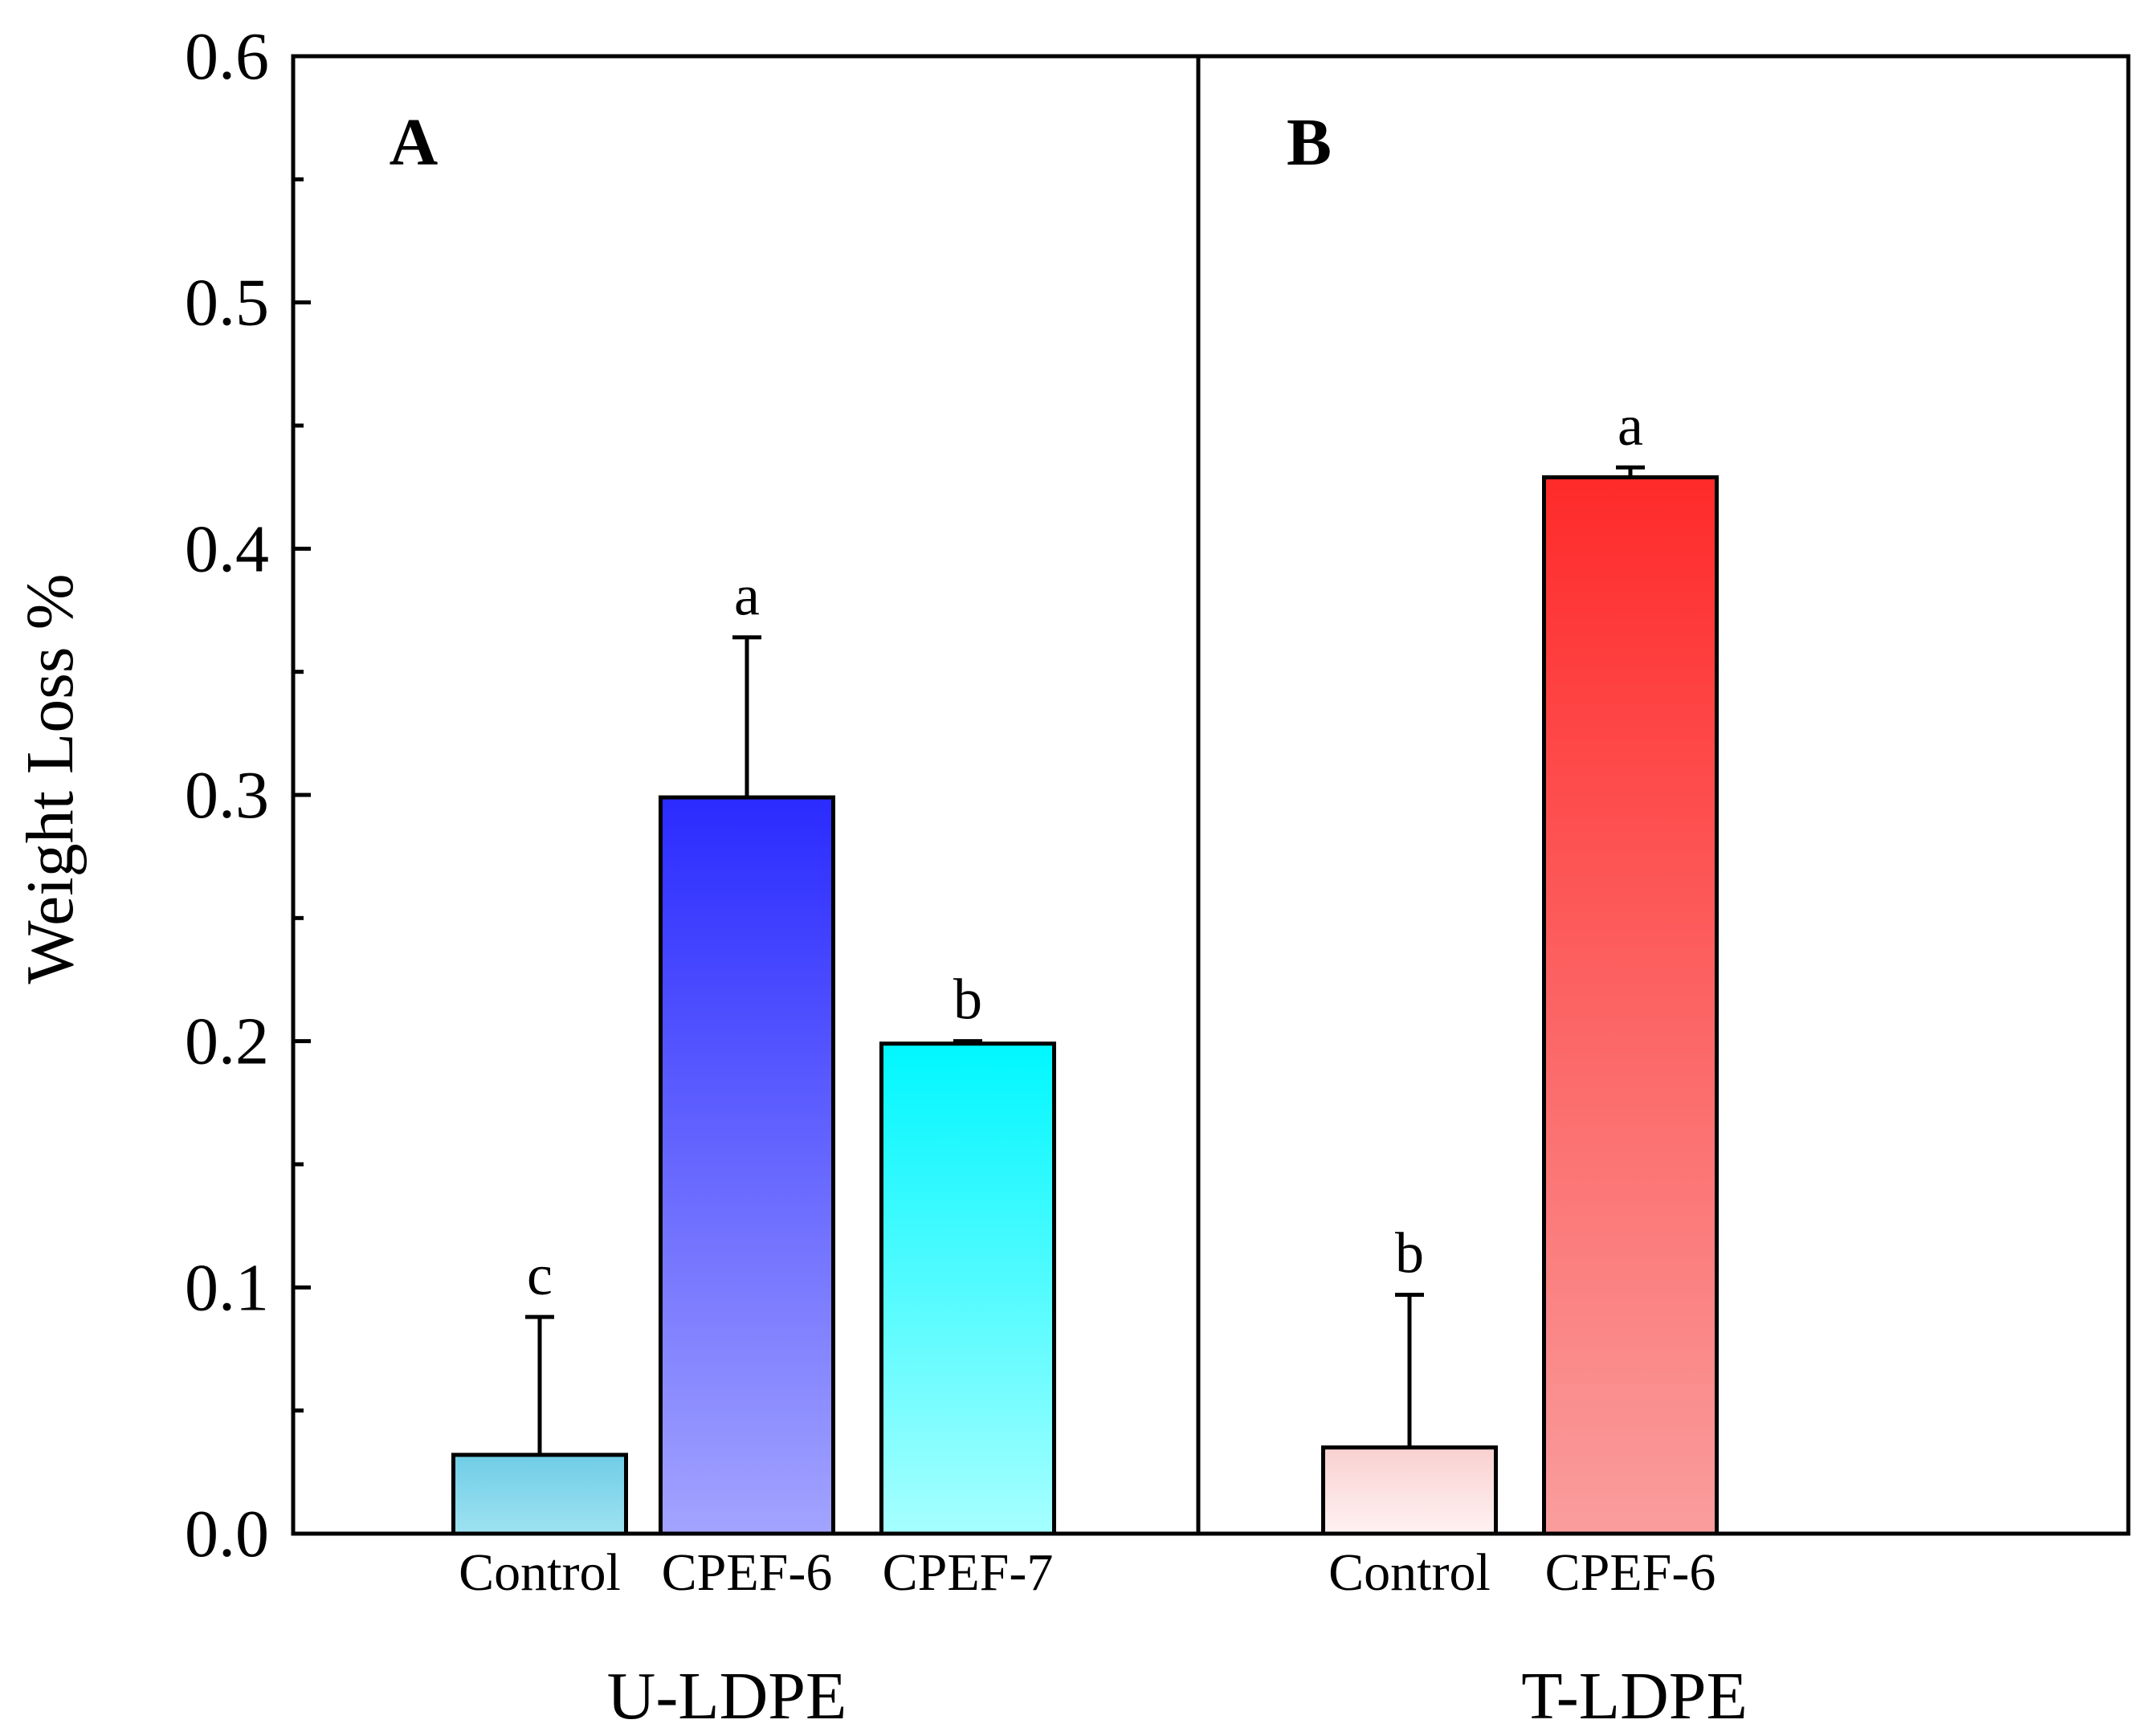 The image size is (2150, 1736). What do you see at coordinates (747, 1165) in the screenshot?
I see `bar-cpef-6-a` at bounding box center [747, 1165].